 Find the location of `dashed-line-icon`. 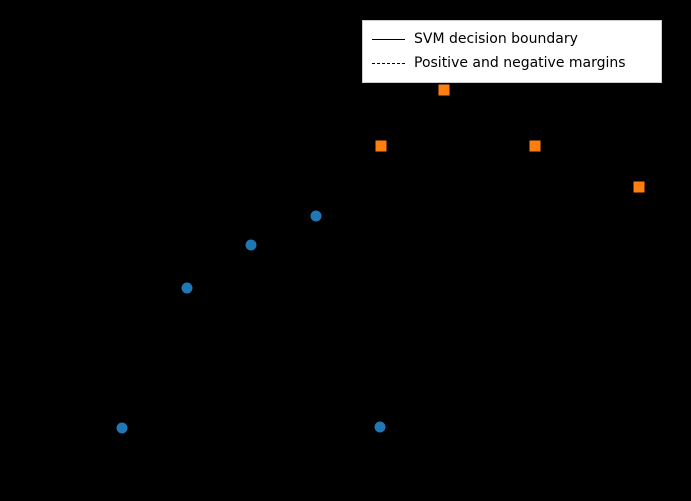

dashed-line-icon is located at coordinates (388, 63).